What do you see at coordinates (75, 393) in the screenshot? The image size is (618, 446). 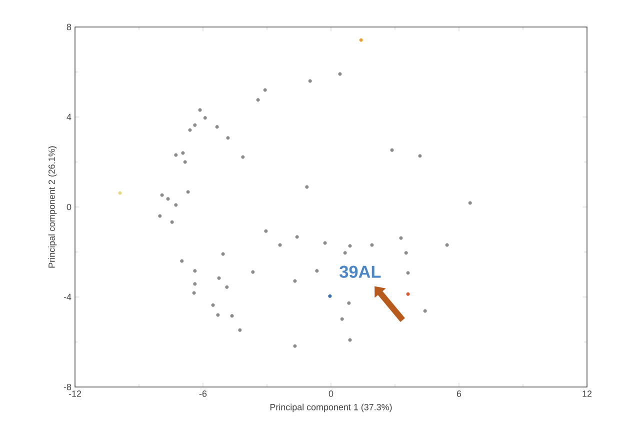 I see `x-tick-label: -12` at bounding box center [75, 393].